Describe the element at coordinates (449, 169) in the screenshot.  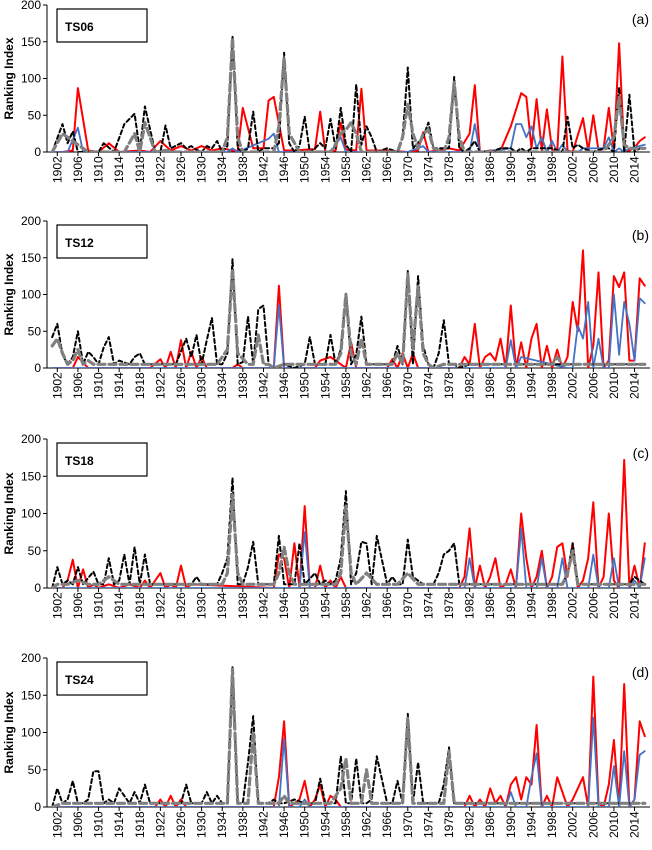
I see `x-tick-label-ts06-1978: 1978` at that location.